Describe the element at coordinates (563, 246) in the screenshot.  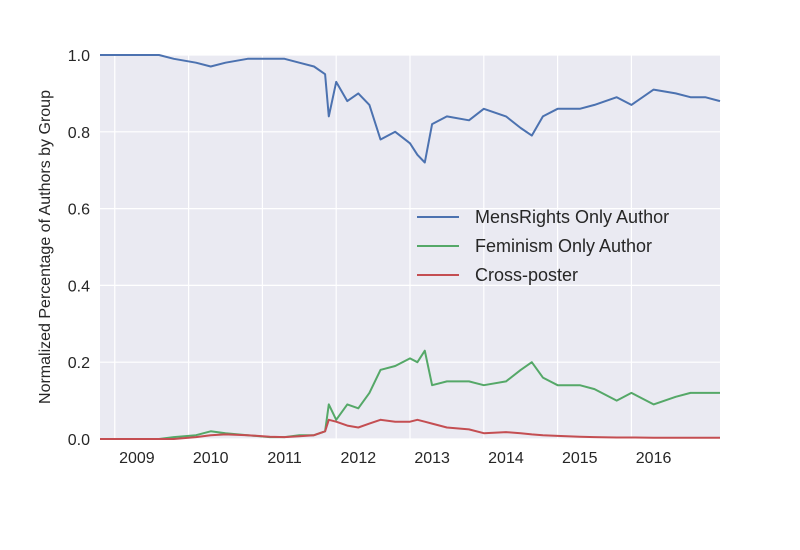
I see `legend-label: Feminism Only Author` at that location.